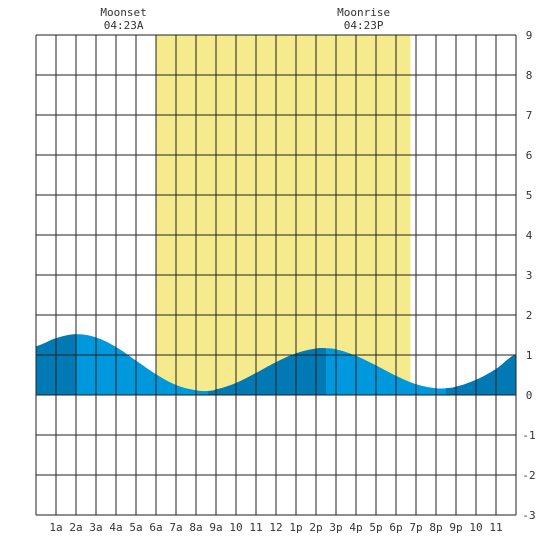  I want to click on y-tick-label: 8, so click(529, 75).